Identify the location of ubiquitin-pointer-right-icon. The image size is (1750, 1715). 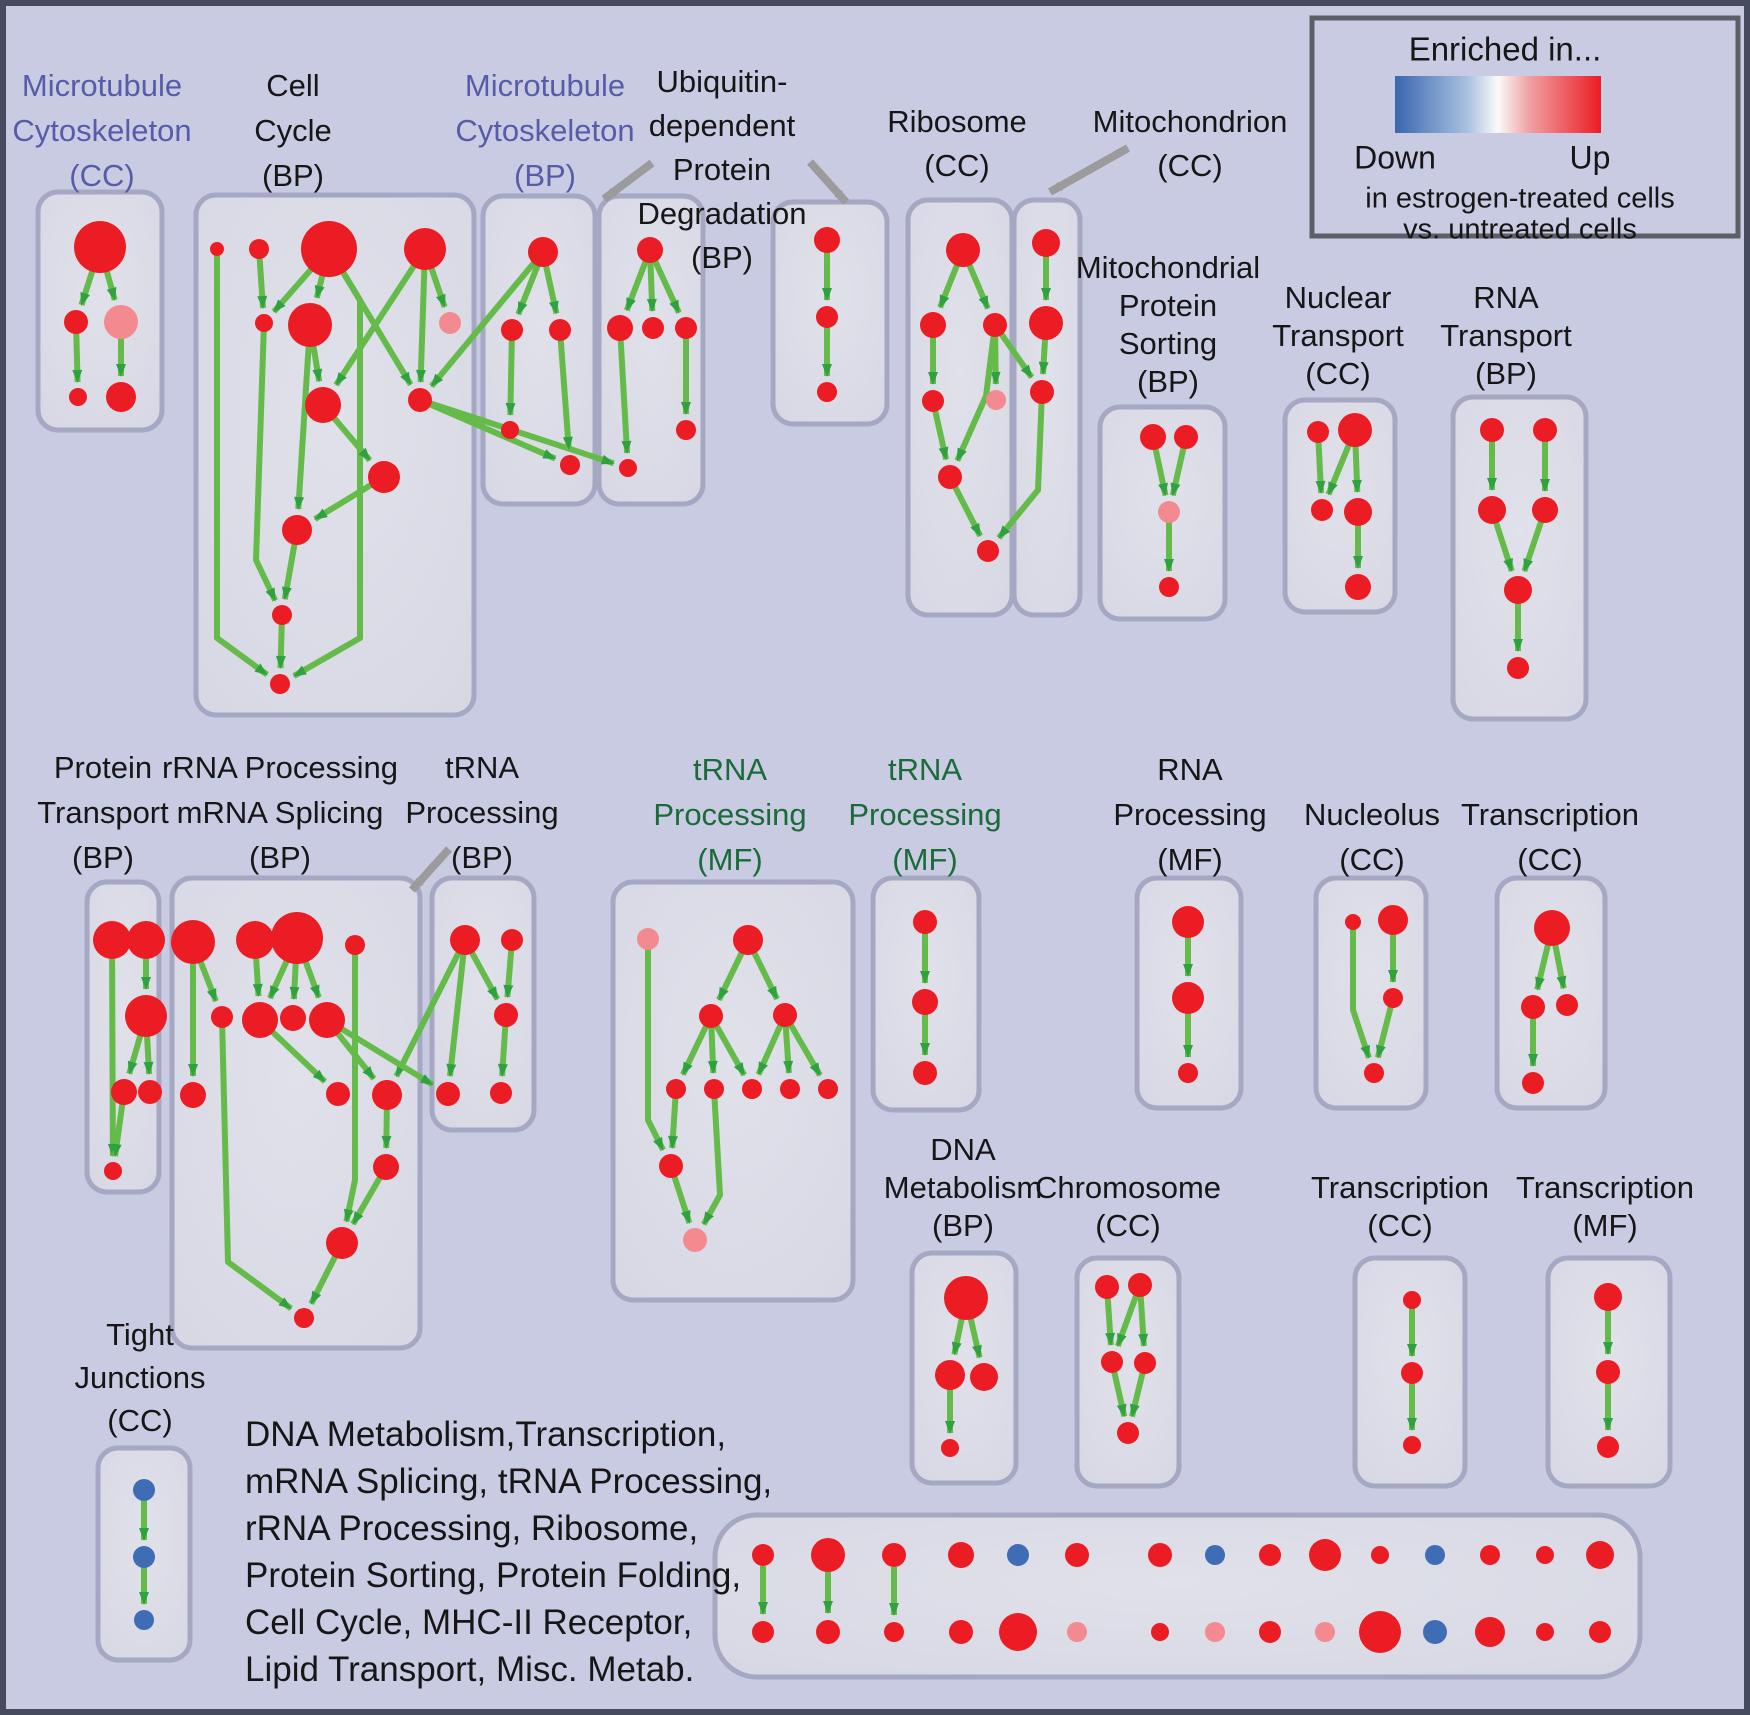
(828, 182).